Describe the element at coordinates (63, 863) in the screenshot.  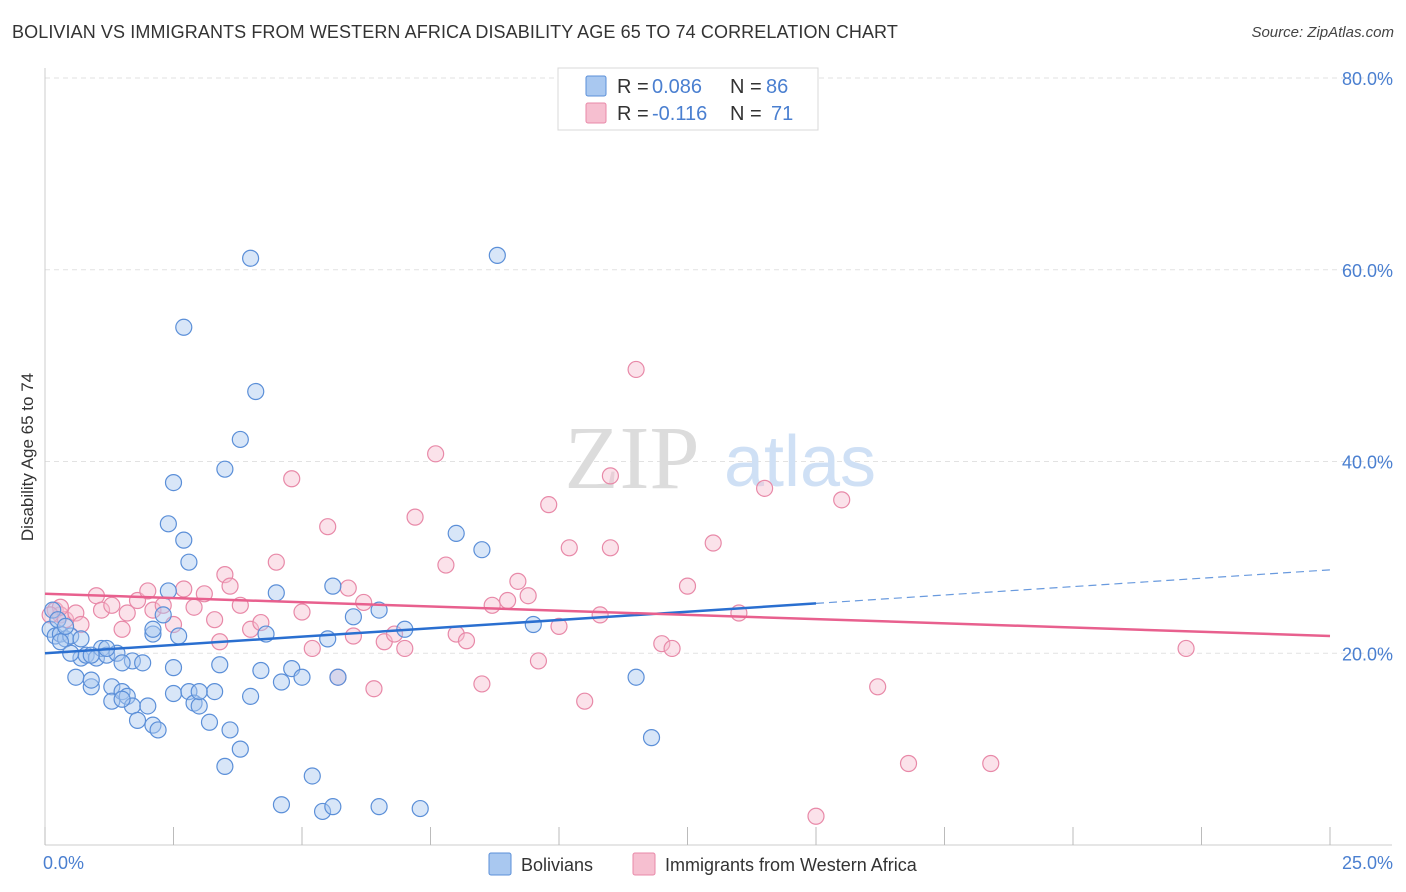
I see `x-tick-label: 0.0%` at that location.